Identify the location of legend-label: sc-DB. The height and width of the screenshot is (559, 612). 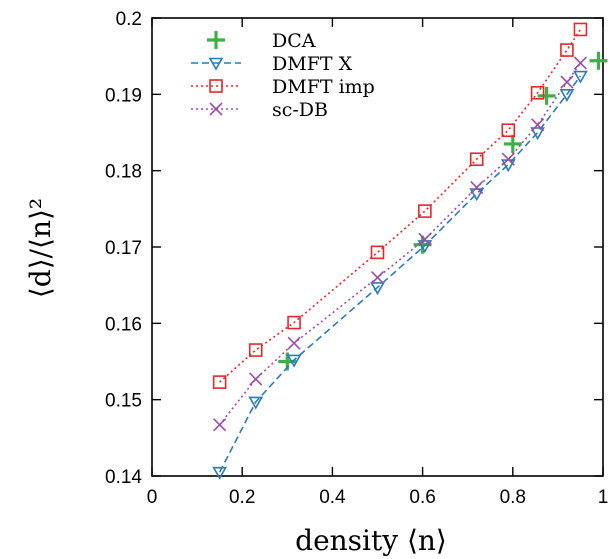
(300, 110).